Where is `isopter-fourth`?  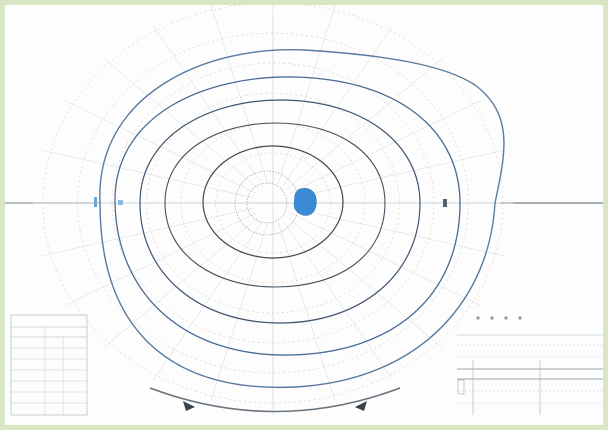
isopter-fourth is located at coordinates (275, 205).